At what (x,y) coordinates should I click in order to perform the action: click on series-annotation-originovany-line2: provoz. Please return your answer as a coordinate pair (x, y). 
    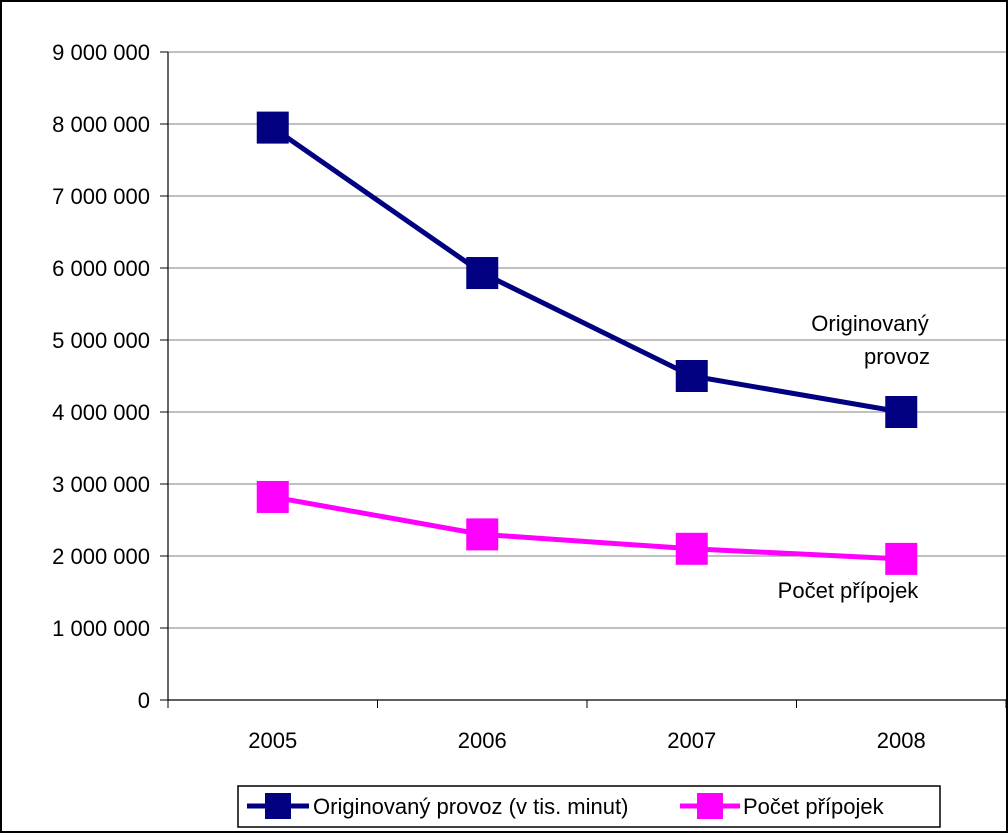
    Looking at the image, I should click on (897, 356).